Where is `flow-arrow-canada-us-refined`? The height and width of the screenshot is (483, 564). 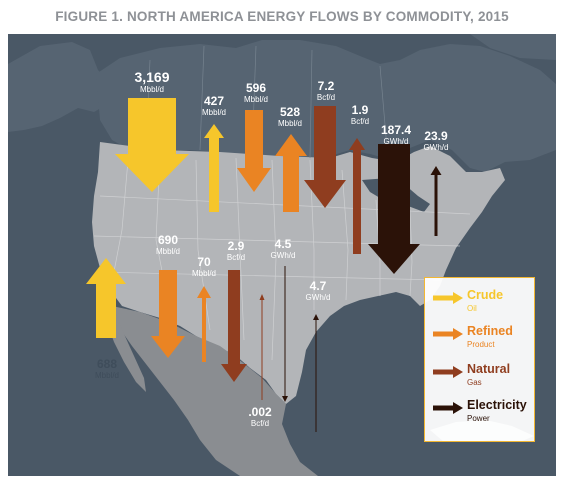 flow-arrow-canada-us-refined is located at coordinates (254, 151).